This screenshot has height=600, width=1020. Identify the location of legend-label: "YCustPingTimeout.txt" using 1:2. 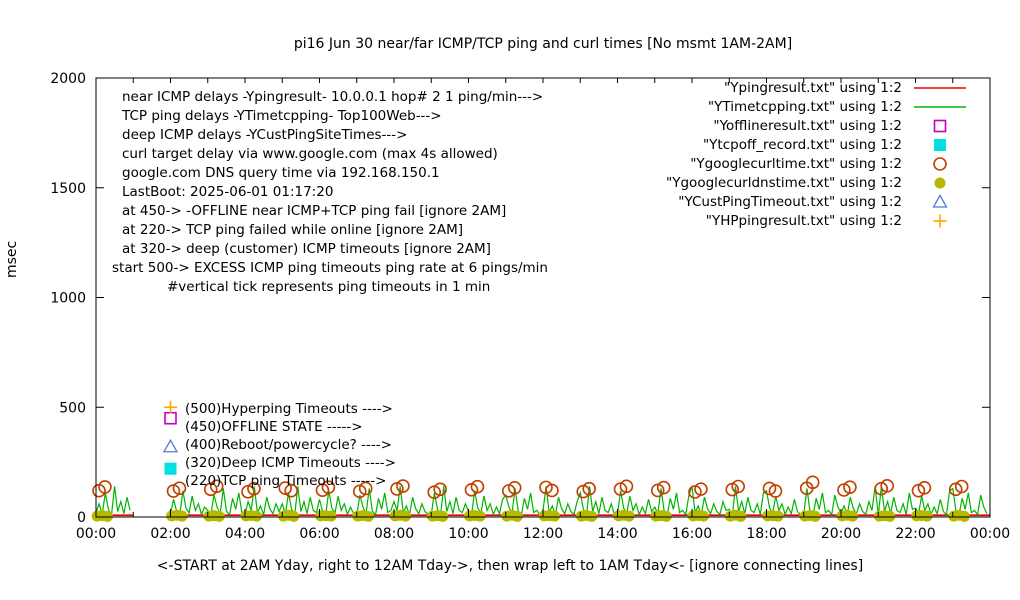
(790, 201).